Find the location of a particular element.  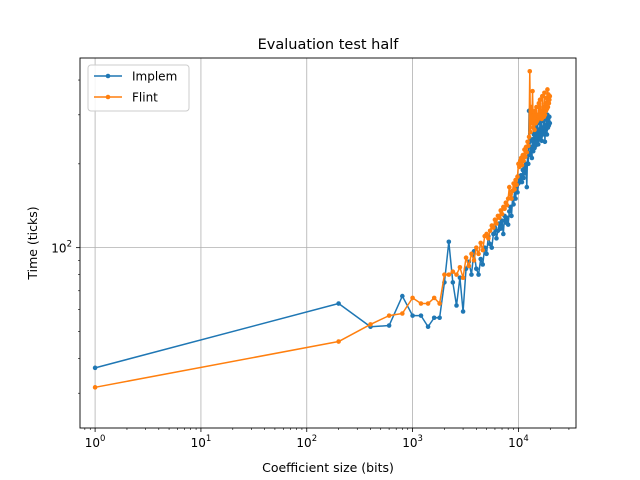

legend-label: Implem is located at coordinates (154, 77).